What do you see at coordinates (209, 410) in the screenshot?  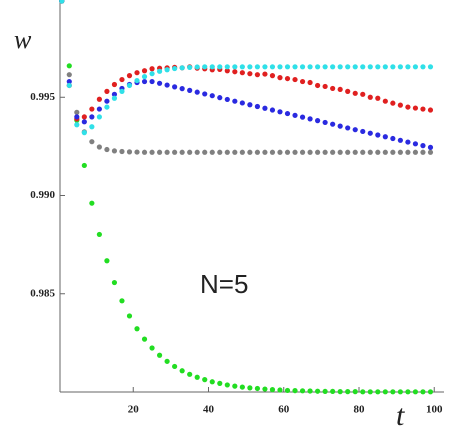 I see `x-tick-label: 40` at bounding box center [209, 410].